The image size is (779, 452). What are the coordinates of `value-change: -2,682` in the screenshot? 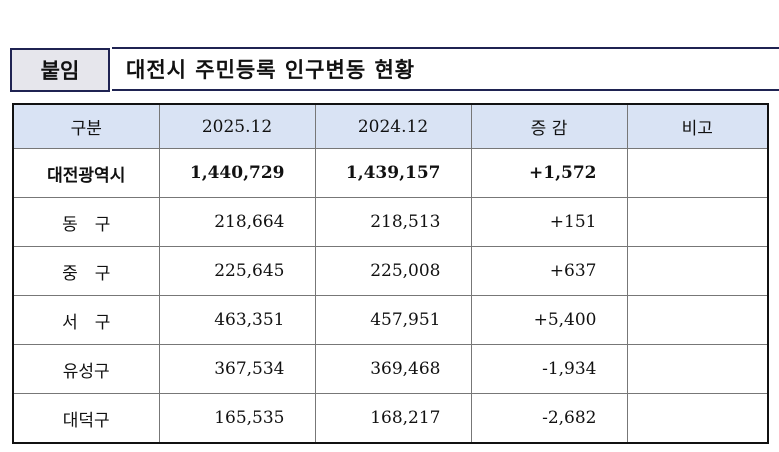 It's located at (549, 418).